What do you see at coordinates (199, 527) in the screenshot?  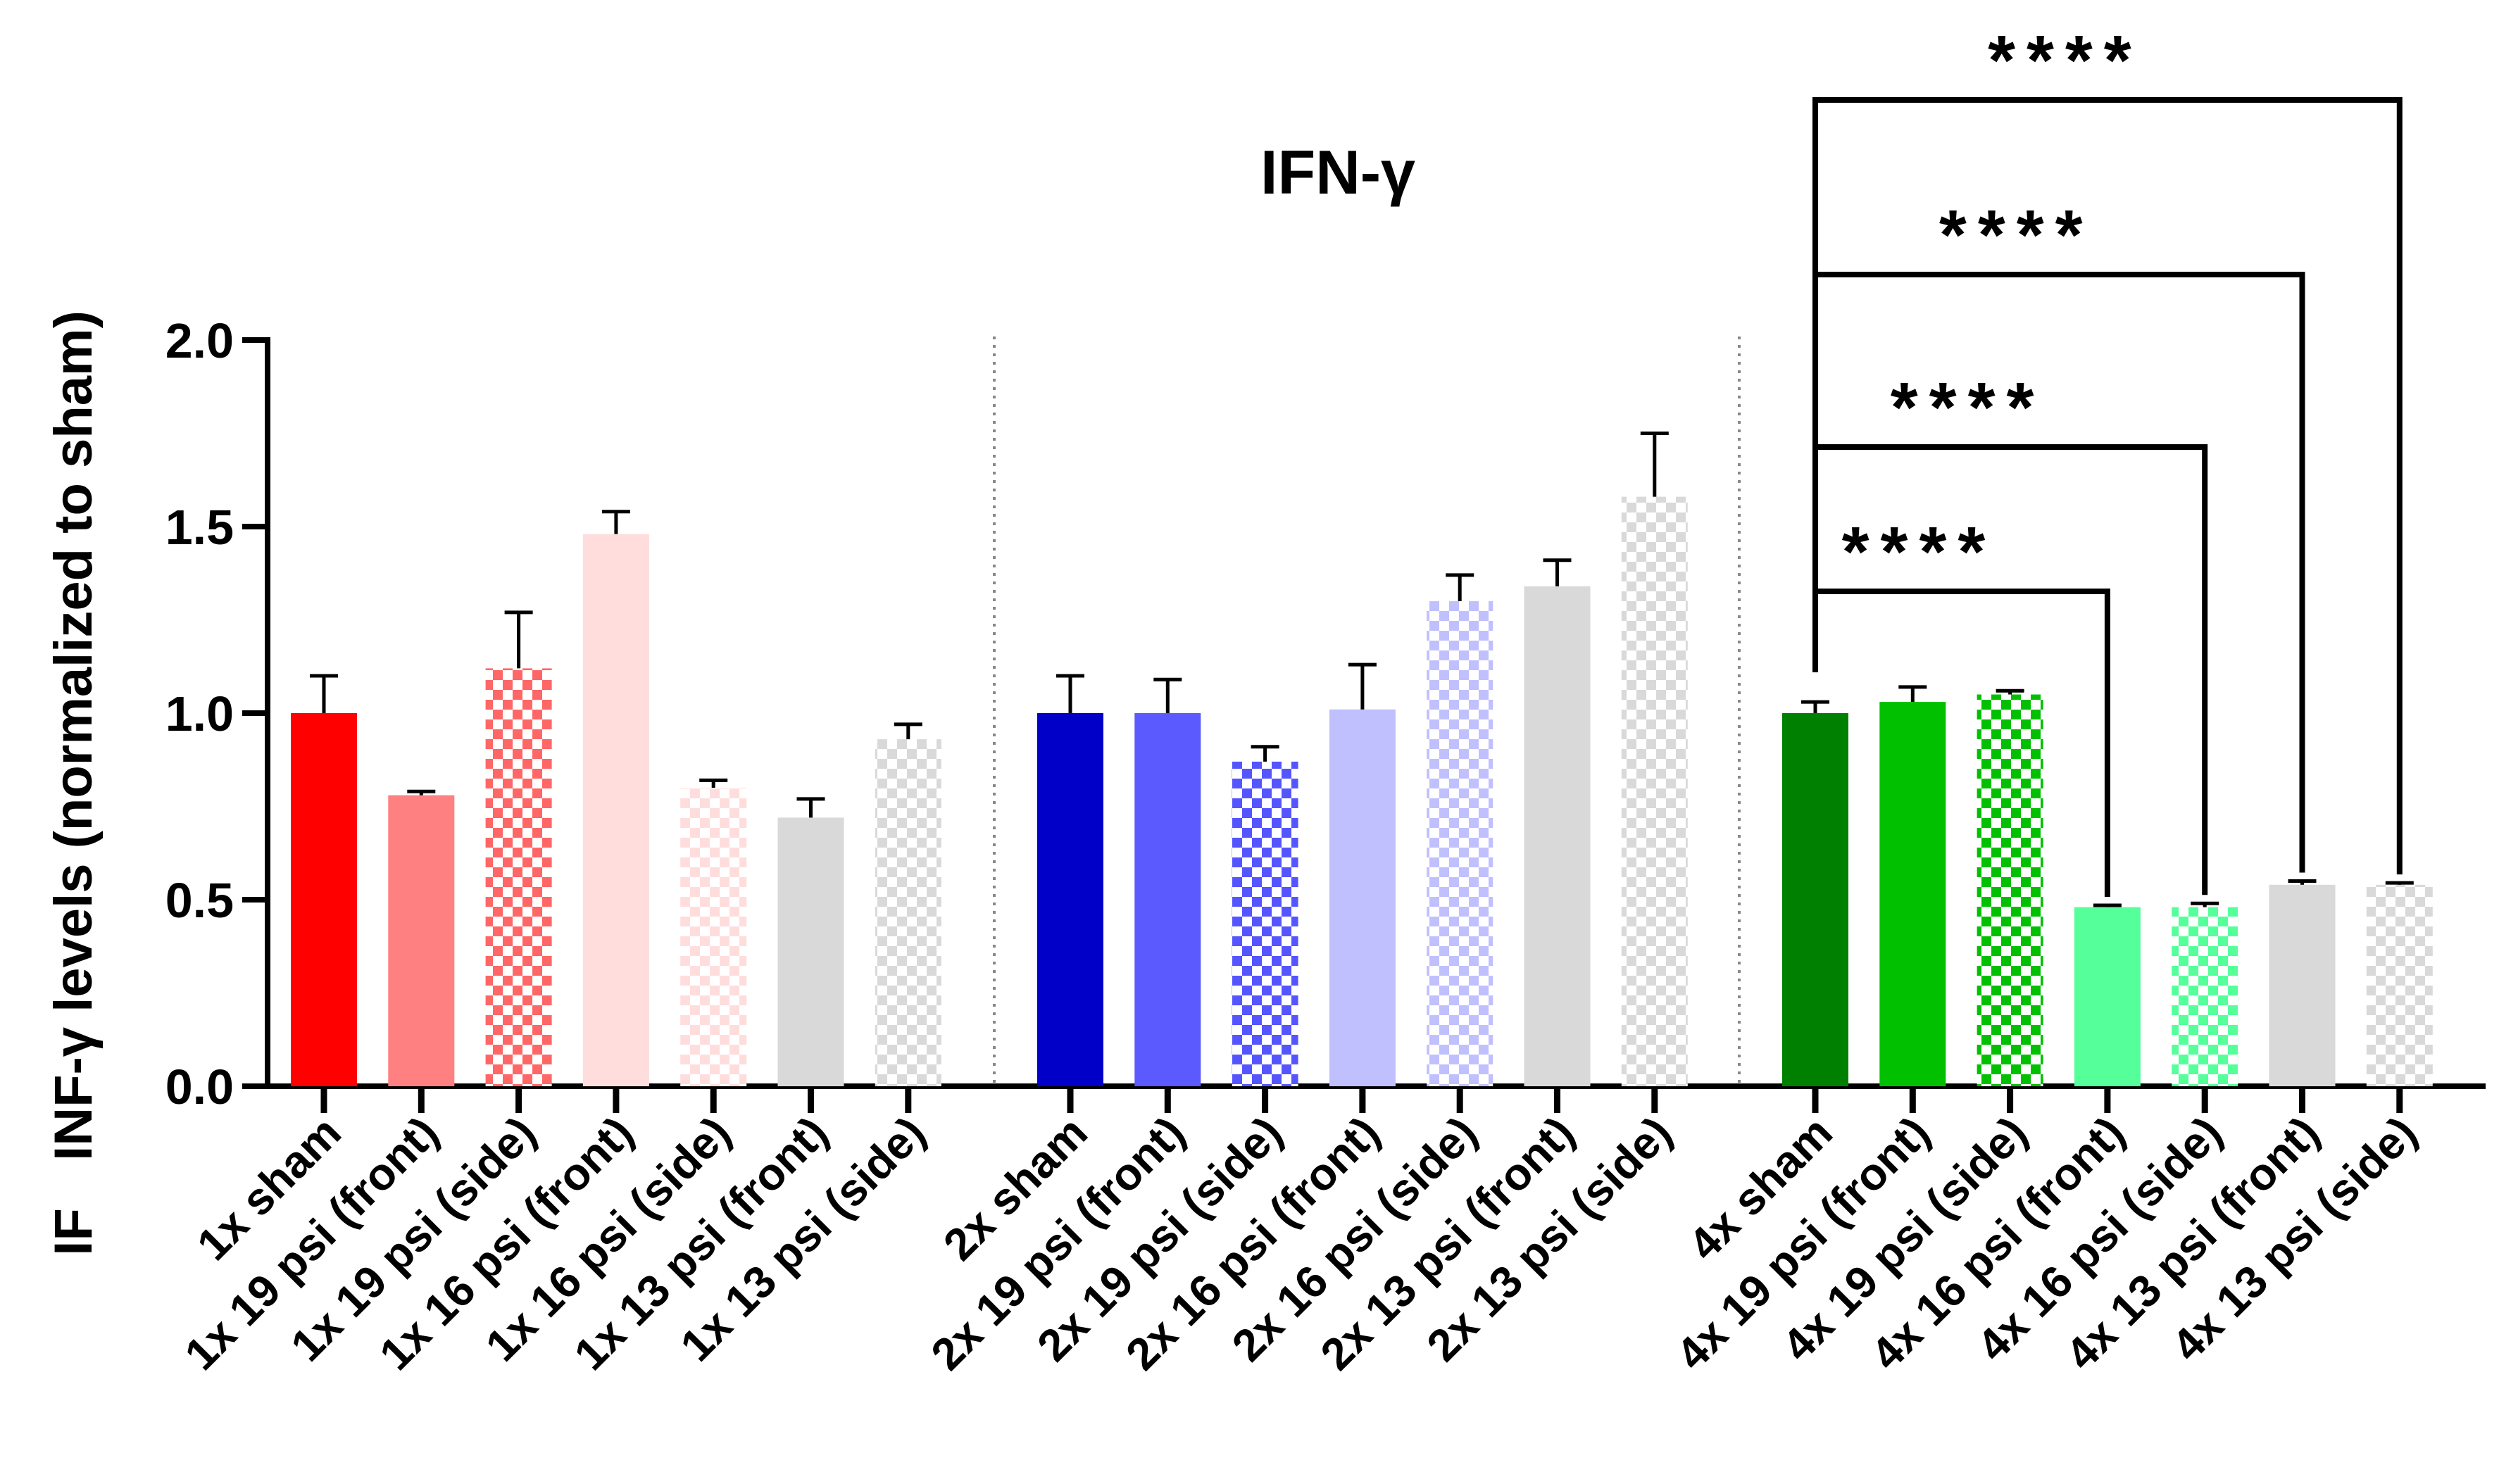 I see `y-tick-label: 1.5` at bounding box center [199, 527].